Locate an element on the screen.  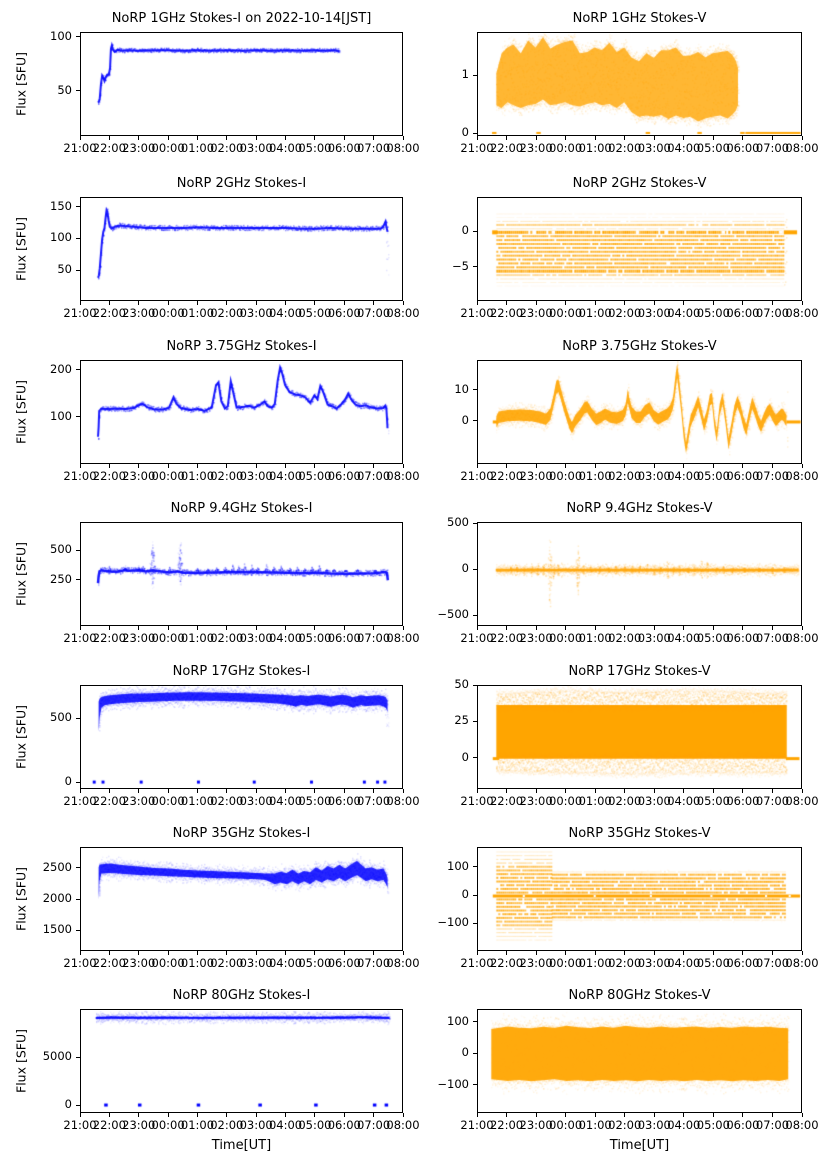
y-tick-label: 50 is located at coordinates (461, 684).